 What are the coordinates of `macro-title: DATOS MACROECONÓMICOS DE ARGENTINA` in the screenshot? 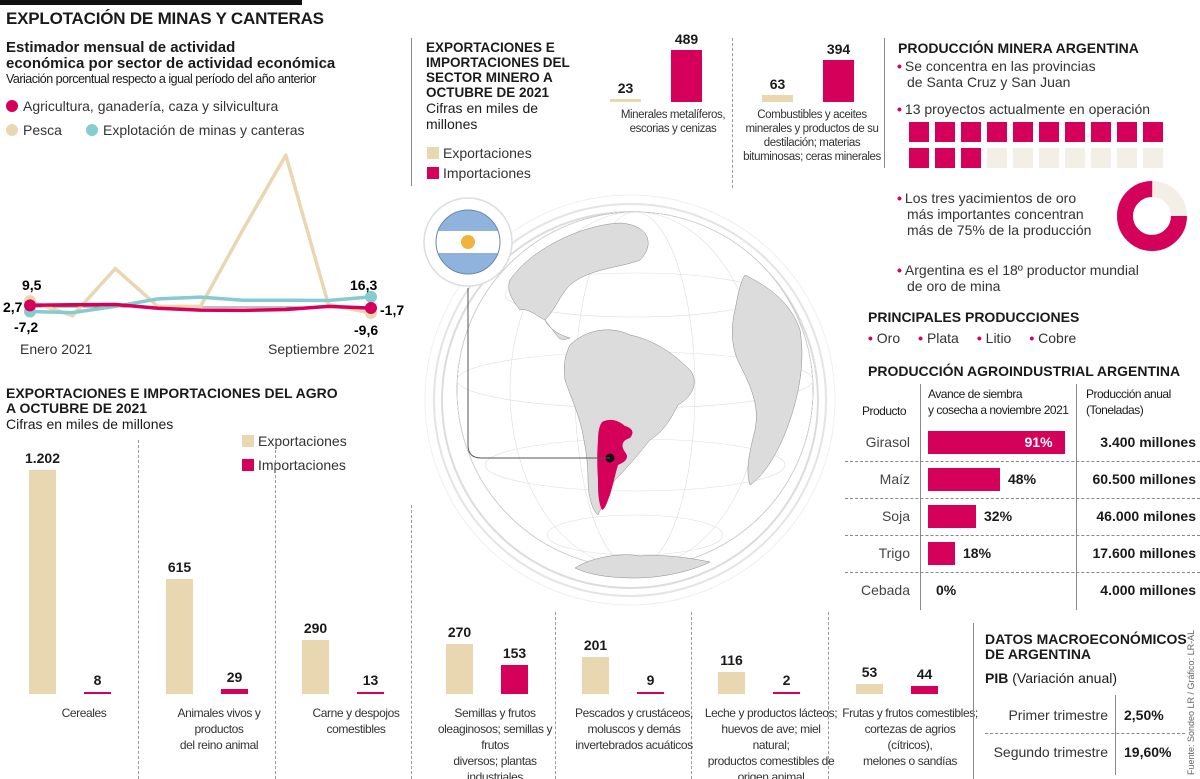 It's located at (1086, 647).